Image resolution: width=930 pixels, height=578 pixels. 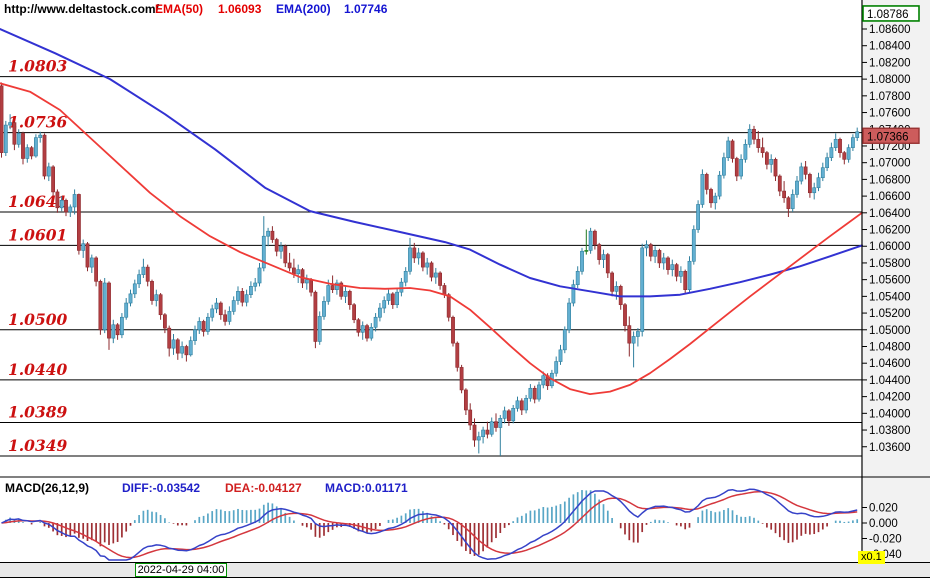 What do you see at coordinates (883, 524) in the screenshot?
I see `macd-tick-label: 0.000` at bounding box center [883, 524].